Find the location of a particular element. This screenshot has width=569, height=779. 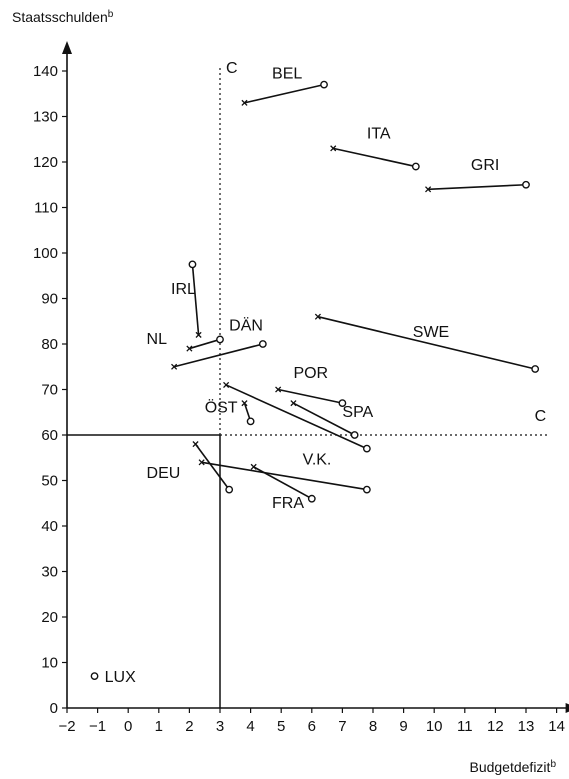

series-lux: LUX is located at coordinates (113, 677).